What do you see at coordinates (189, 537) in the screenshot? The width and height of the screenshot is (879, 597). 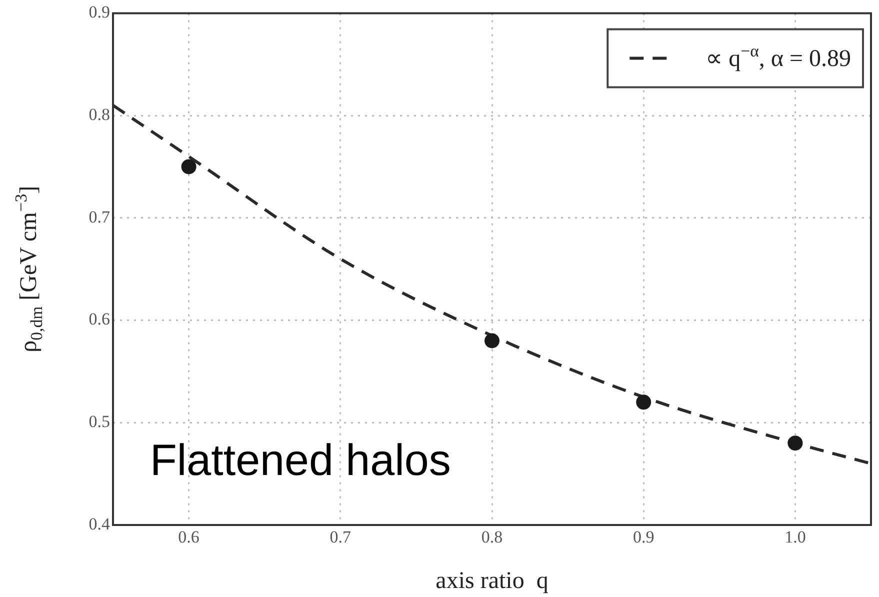 I see `x-tick-label: 0.6` at bounding box center [189, 537].